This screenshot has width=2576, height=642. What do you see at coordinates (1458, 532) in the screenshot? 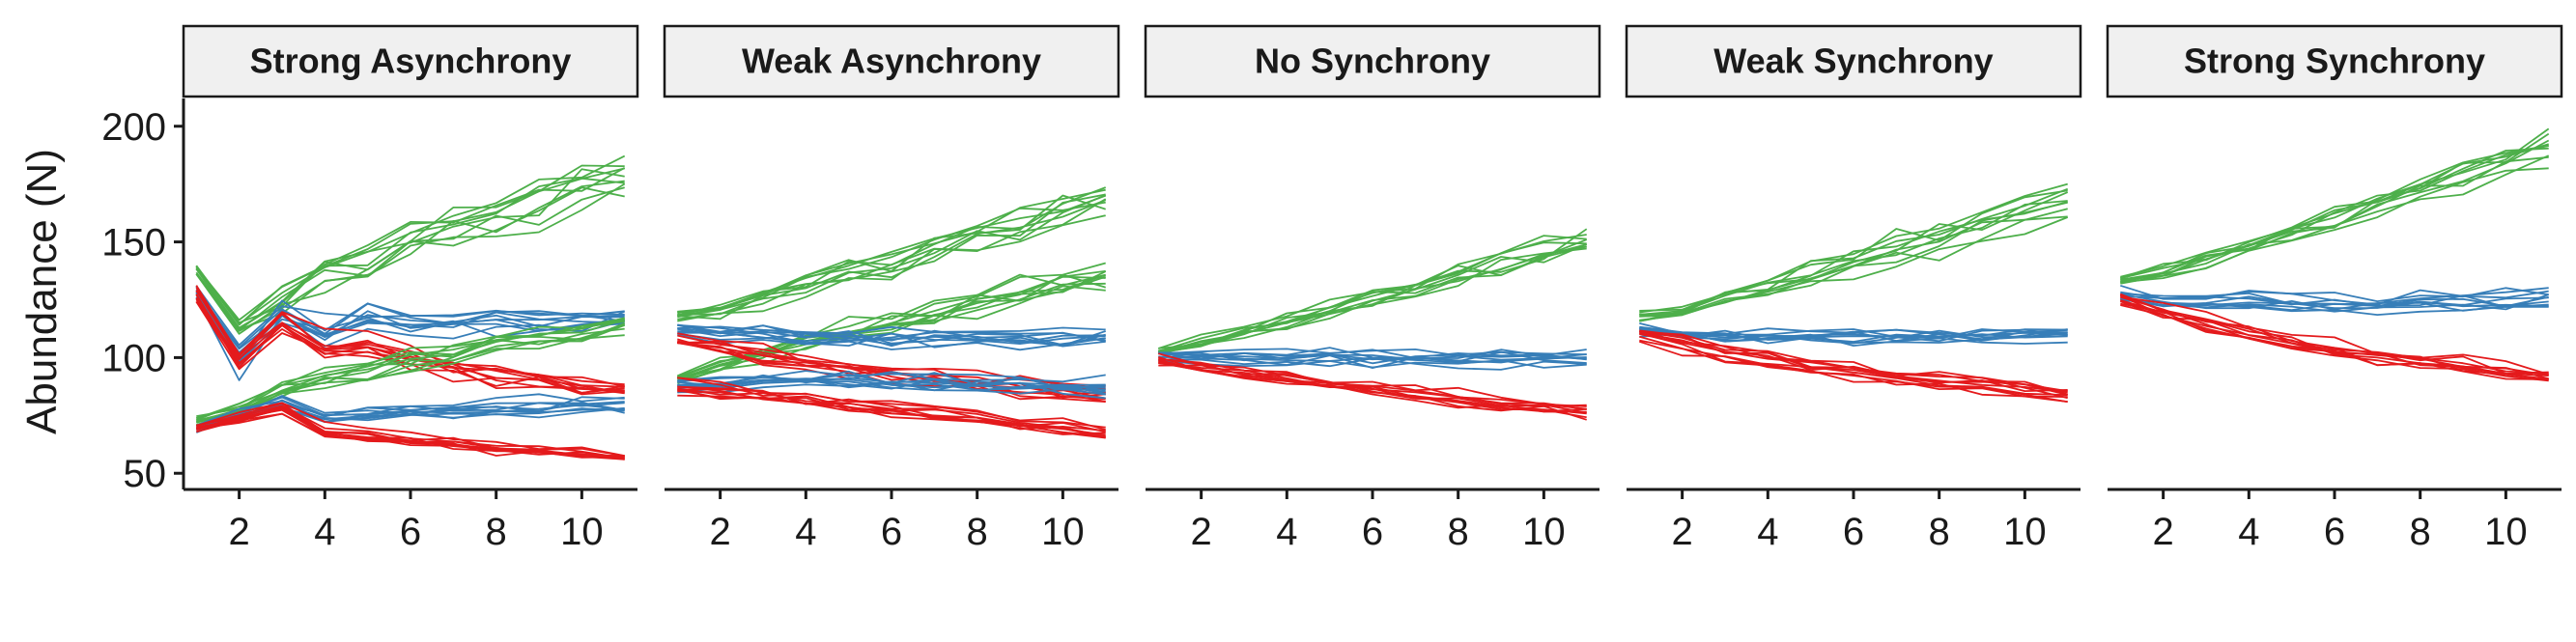
I see `x-tick-label-no-synchrony-8: 8` at bounding box center [1458, 532].